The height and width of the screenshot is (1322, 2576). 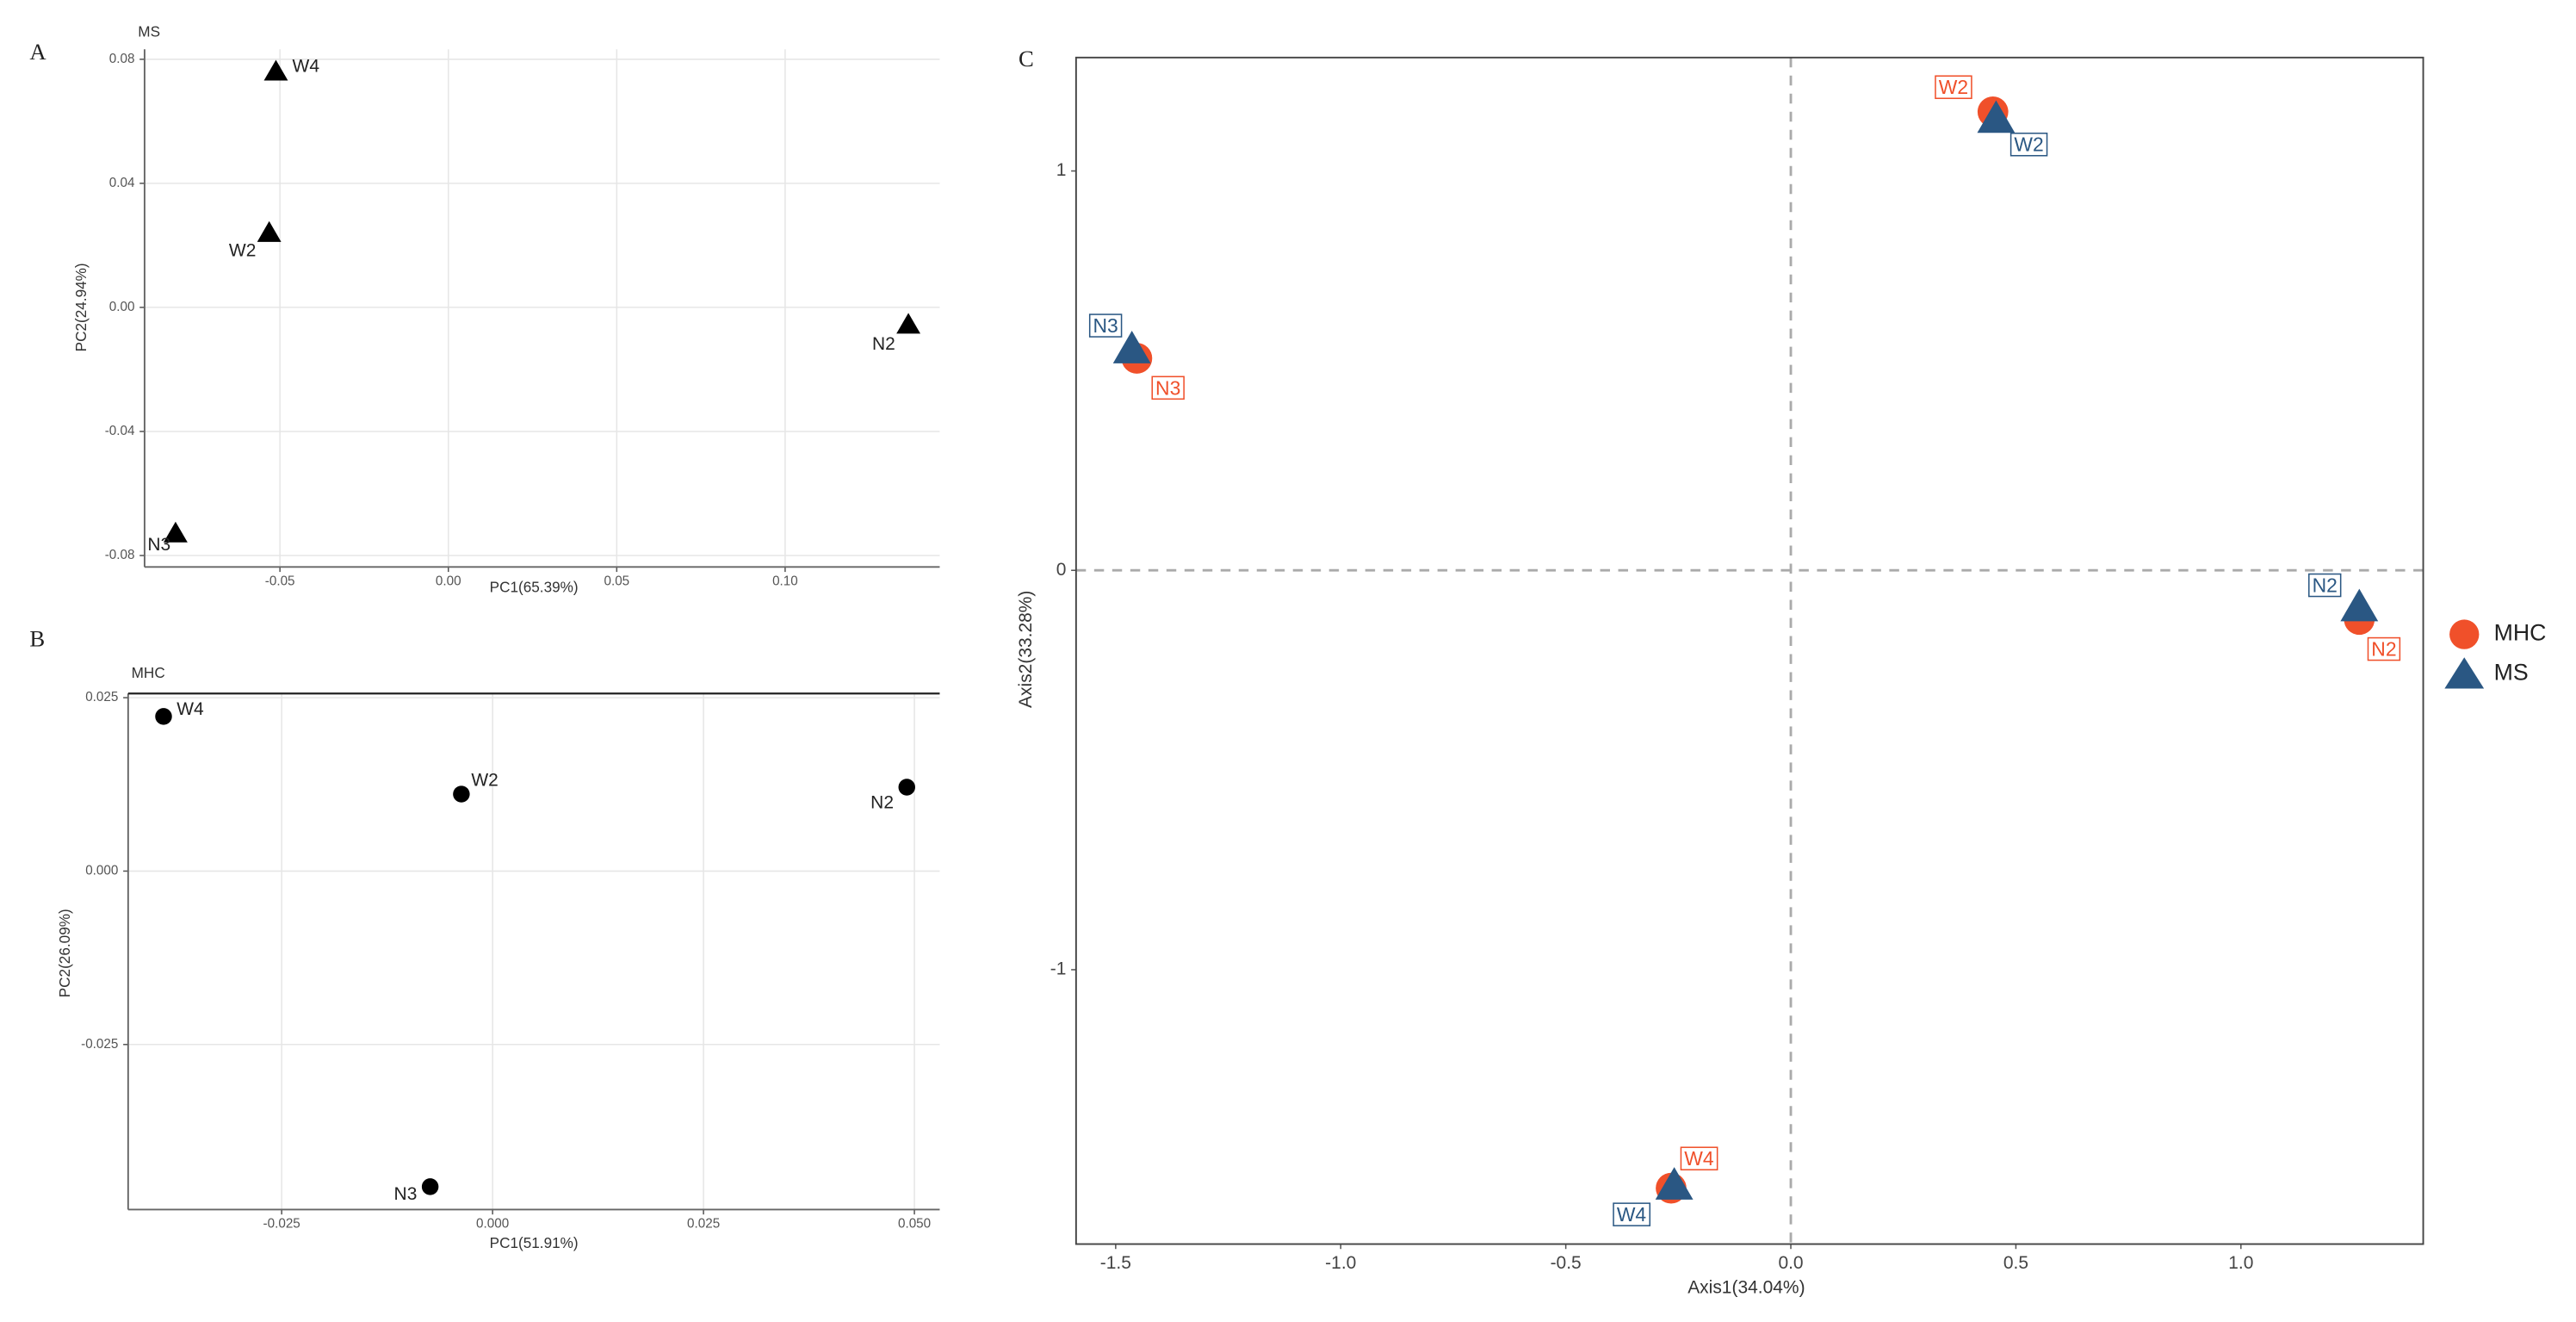 I want to click on x-tick-label: -0.025, so click(x=282, y=1224).